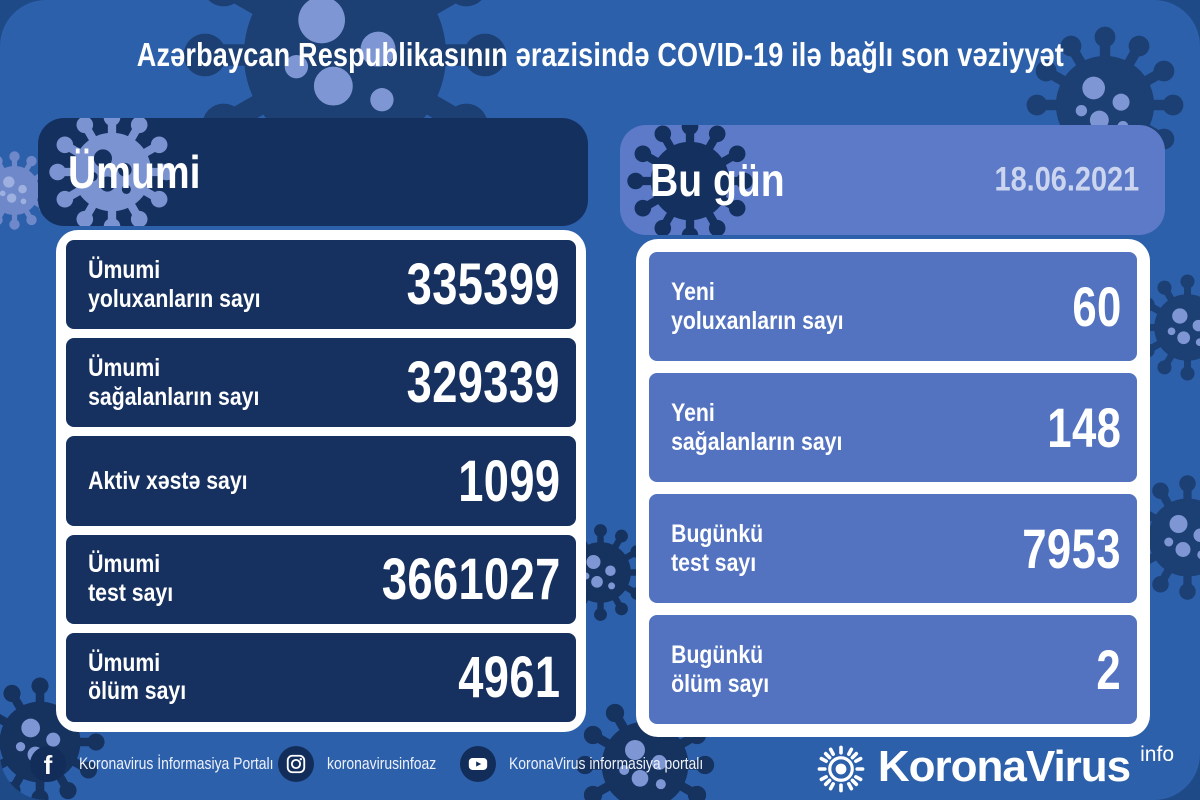  What do you see at coordinates (1097, 306) in the screenshot?
I see `stat-value: 60` at bounding box center [1097, 306].